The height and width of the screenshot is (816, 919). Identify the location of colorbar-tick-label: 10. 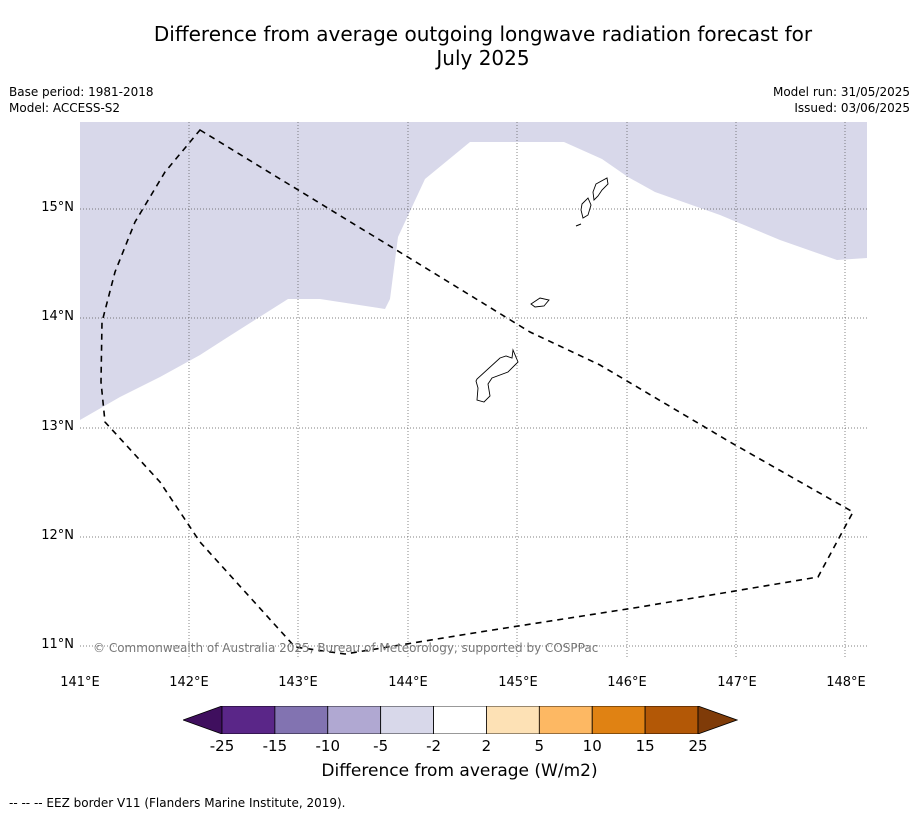
(592, 746).